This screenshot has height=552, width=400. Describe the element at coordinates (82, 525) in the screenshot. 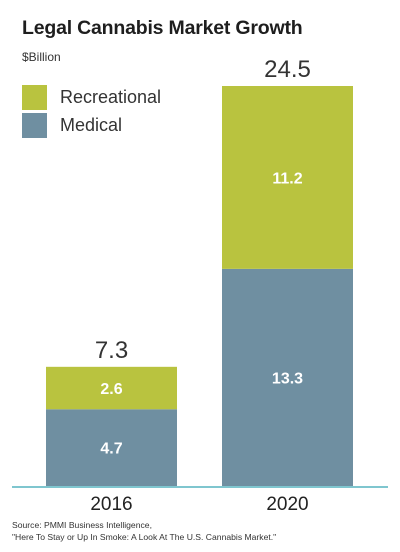

I see `source-line-1: Source: PMMI Business Intelligence,` at that location.